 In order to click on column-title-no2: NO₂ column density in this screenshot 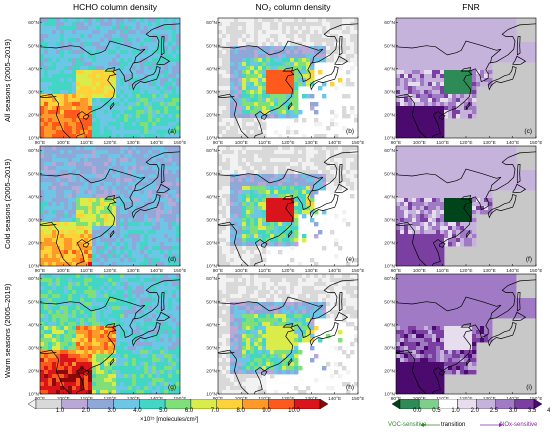, I will do `click(293, 7)`.